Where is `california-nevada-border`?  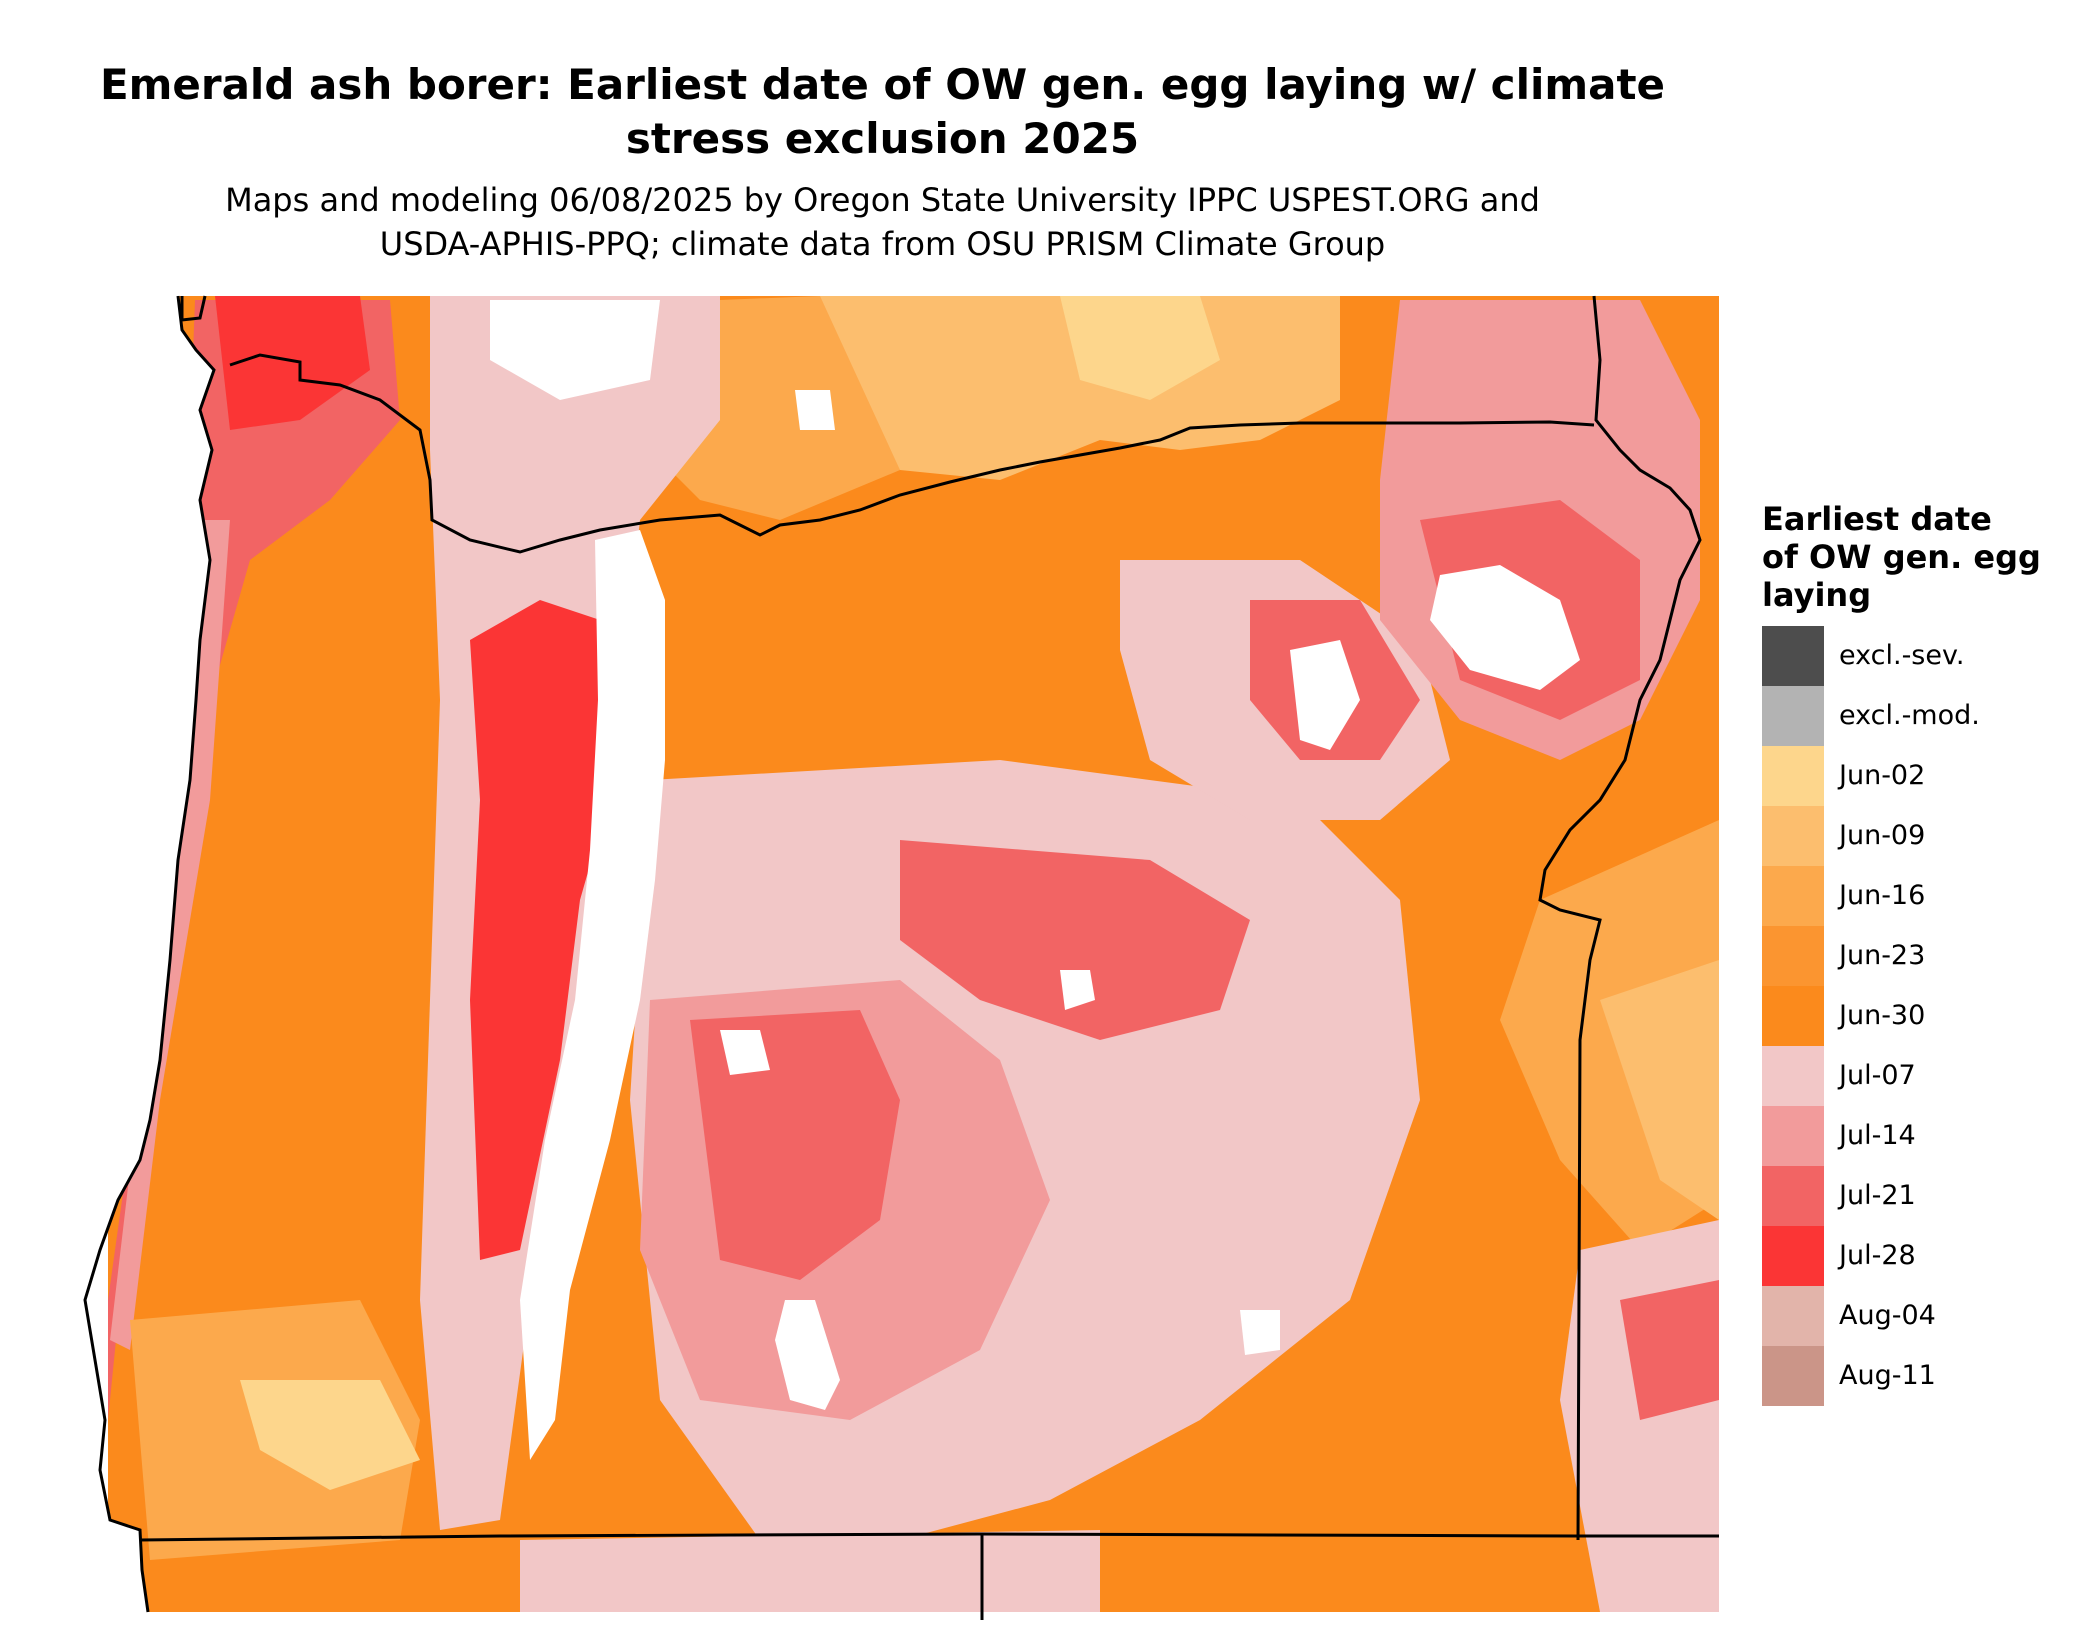
california-nevada-border is located at coordinates (859, 1537).